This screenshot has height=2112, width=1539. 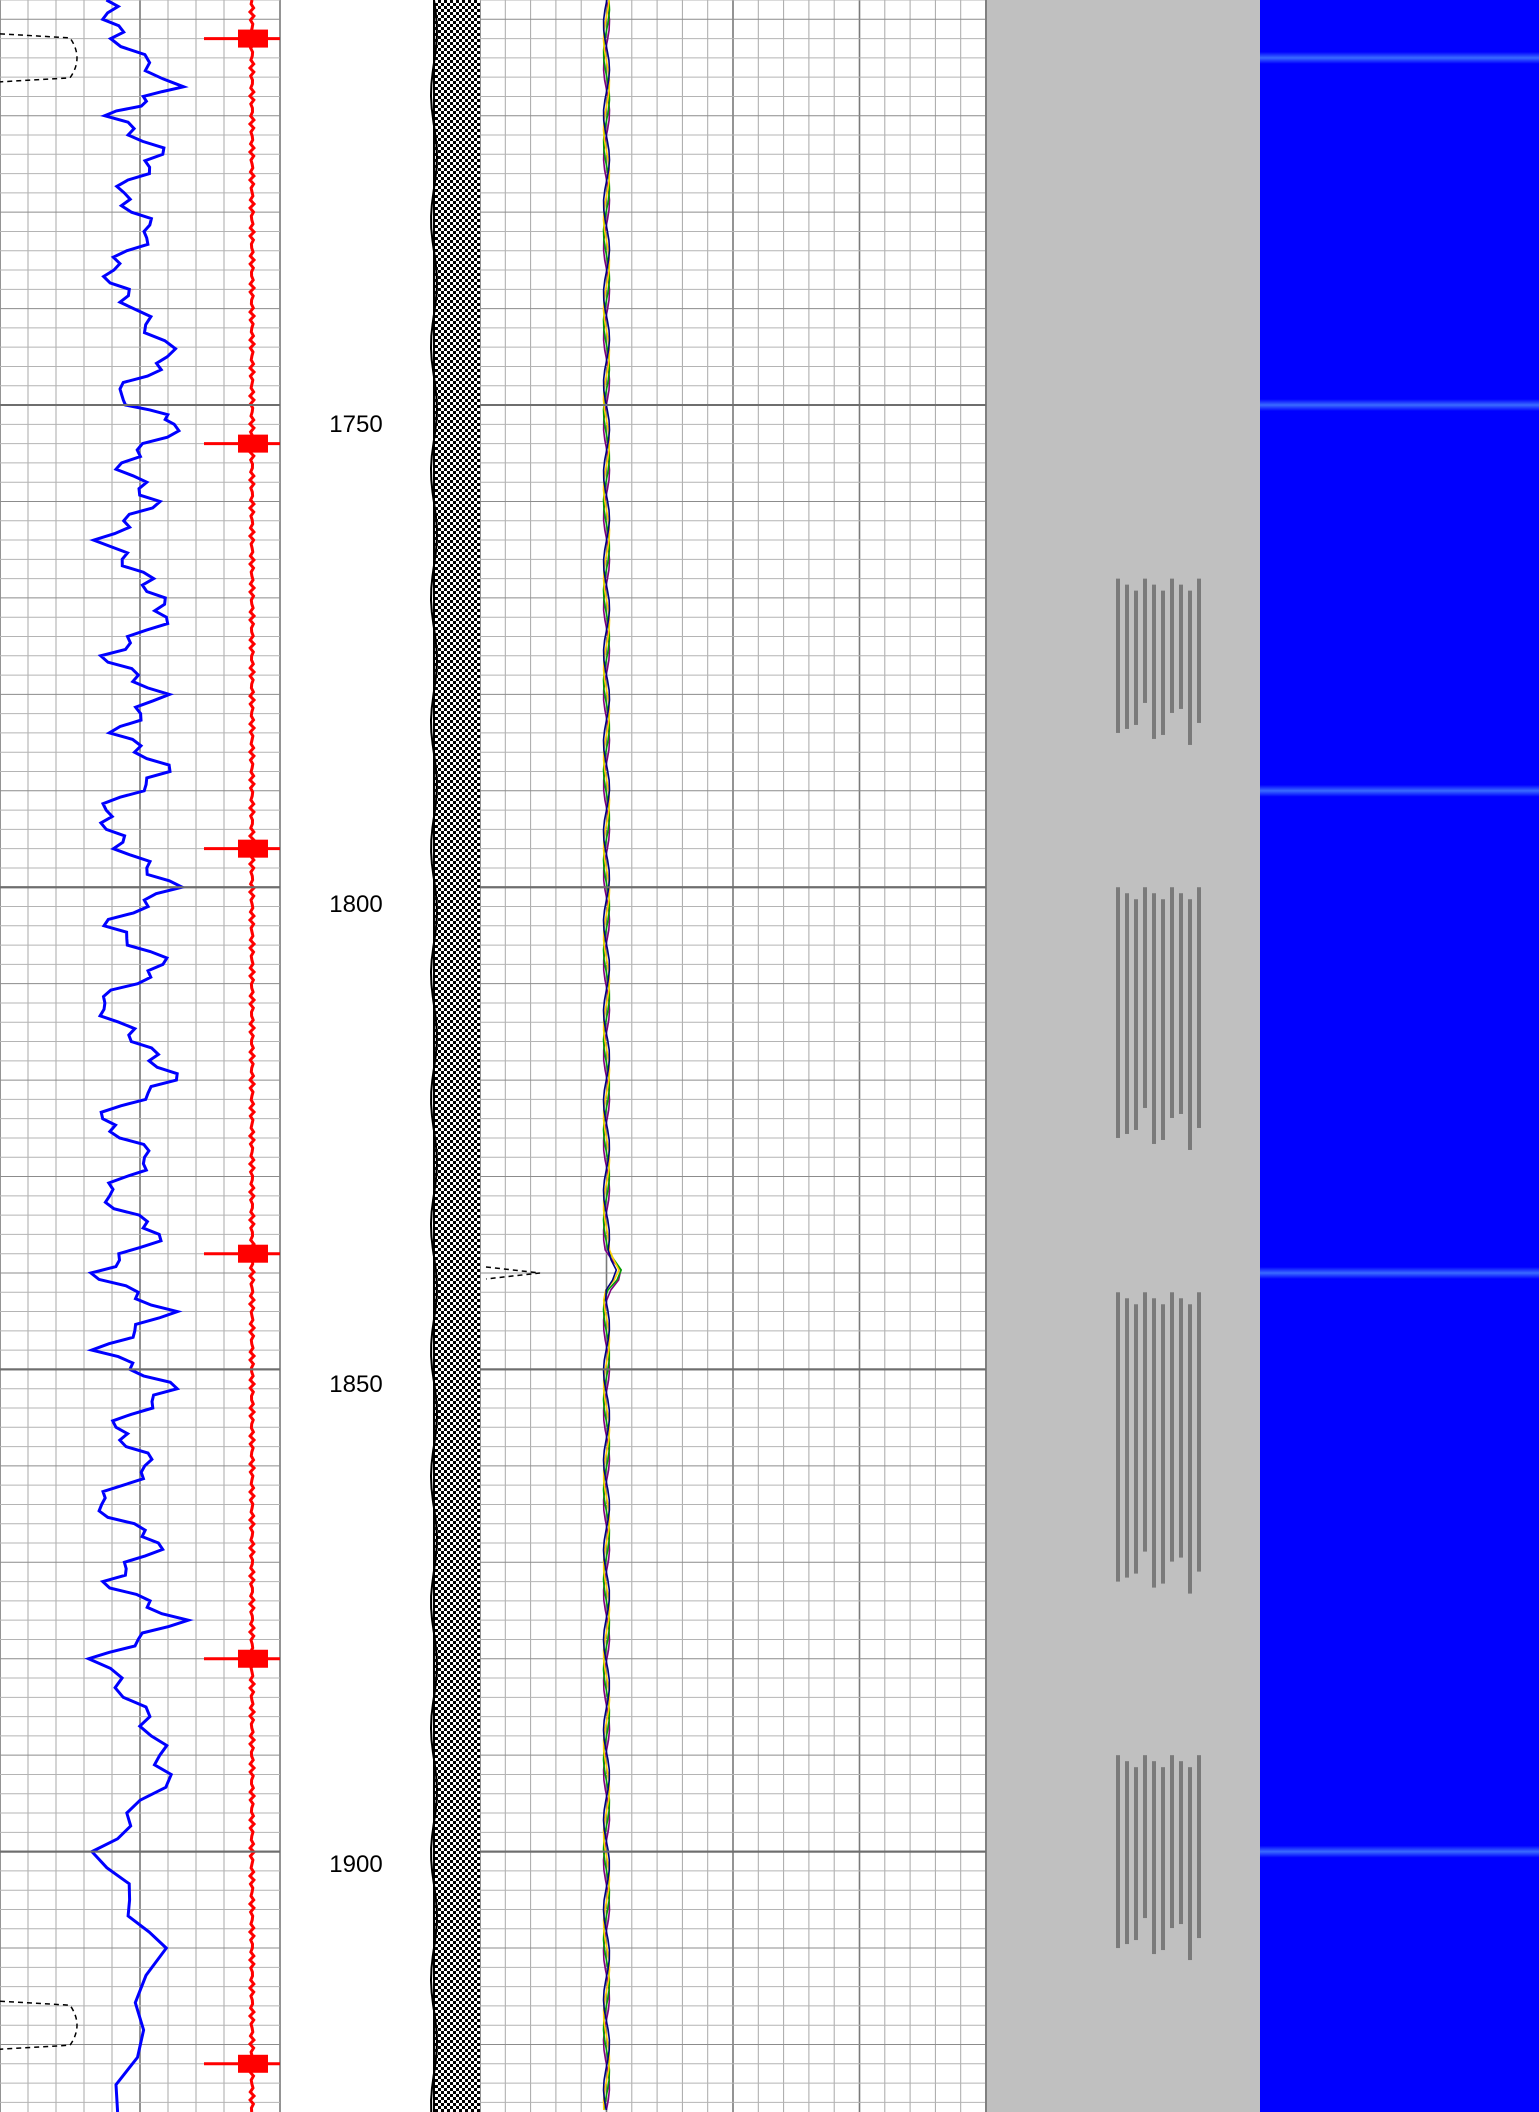 I want to click on caliper-curve, so click(x=434, y=1056).